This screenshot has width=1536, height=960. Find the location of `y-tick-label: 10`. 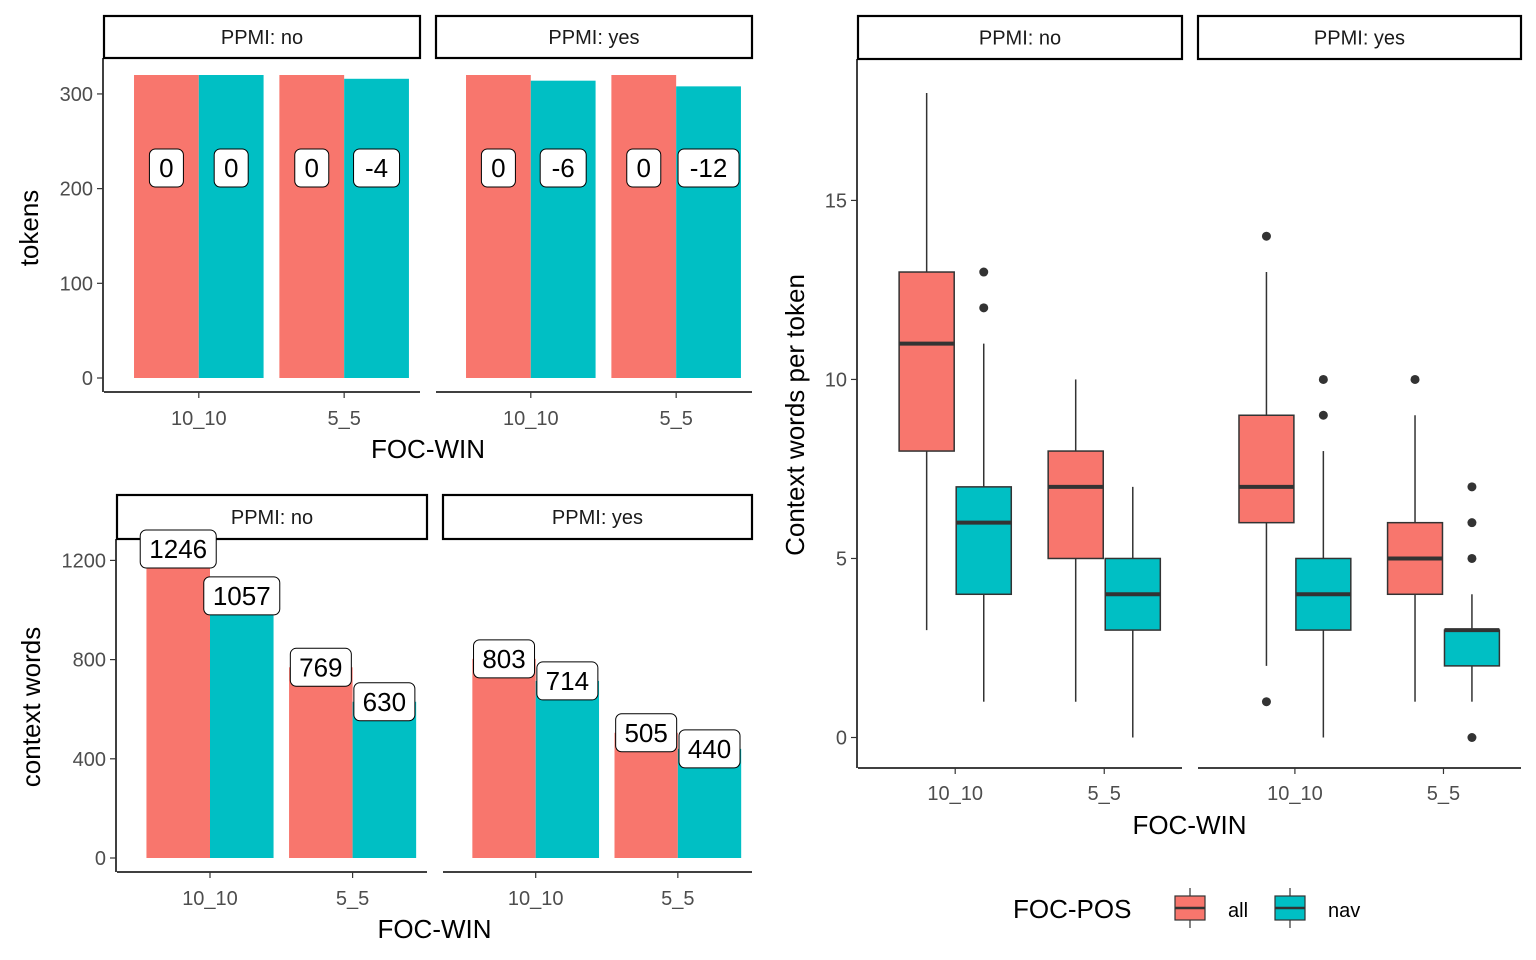

y-tick-label: 10 is located at coordinates (836, 380).